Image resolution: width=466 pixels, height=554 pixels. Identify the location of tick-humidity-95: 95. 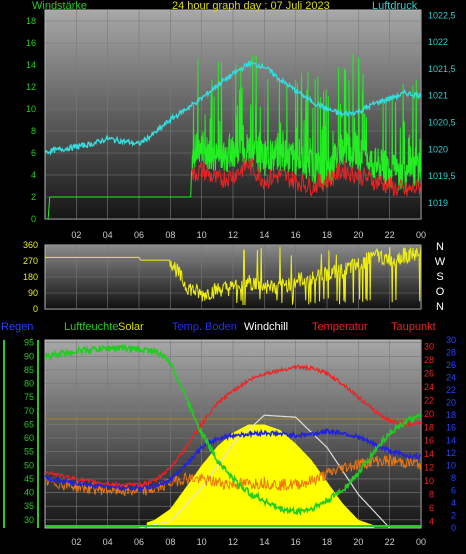
(29, 343).